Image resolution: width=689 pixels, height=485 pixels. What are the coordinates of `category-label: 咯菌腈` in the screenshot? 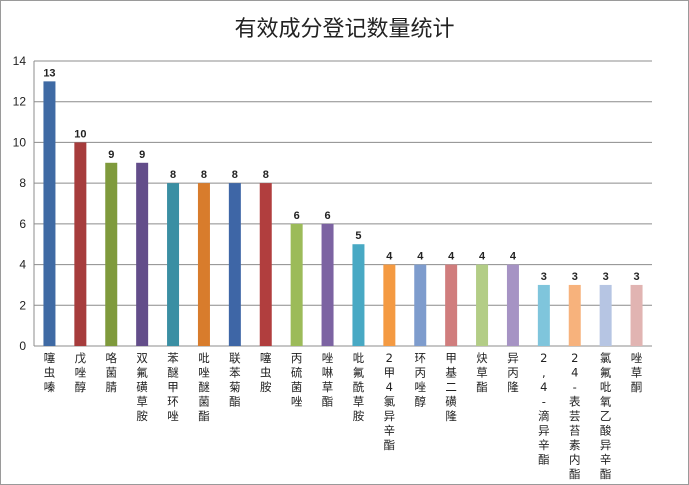 It's located at (112, 372).